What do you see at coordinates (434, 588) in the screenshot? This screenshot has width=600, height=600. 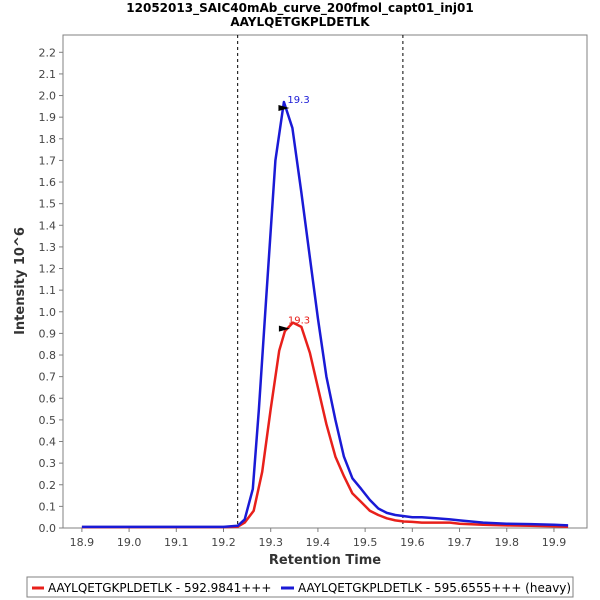 I see `legend-label-heavy: AAYLQETGKPLDETLK - 595.6555+++ (heavy)` at bounding box center [434, 588].